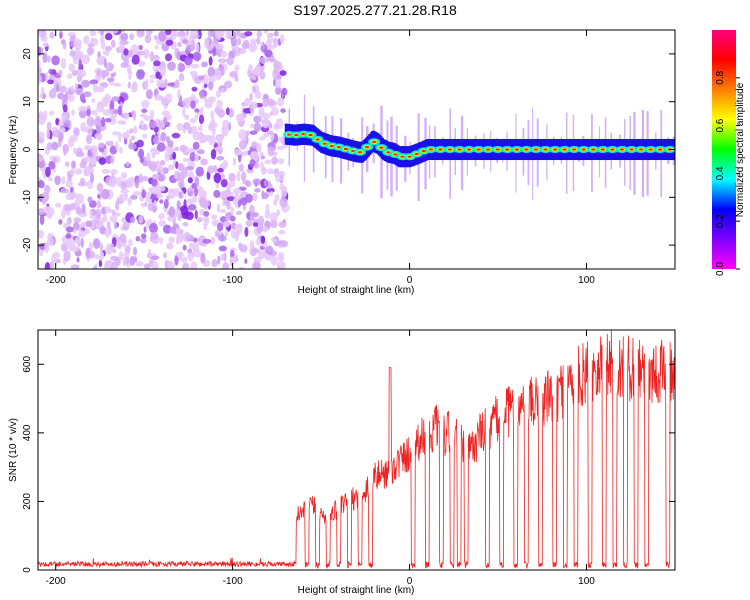 This screenshot has width=750, height=600. What do you see at coordinates (724, 149) in the screenshot?
I see `colorbar-gradient` at bounding box center [724, 149].